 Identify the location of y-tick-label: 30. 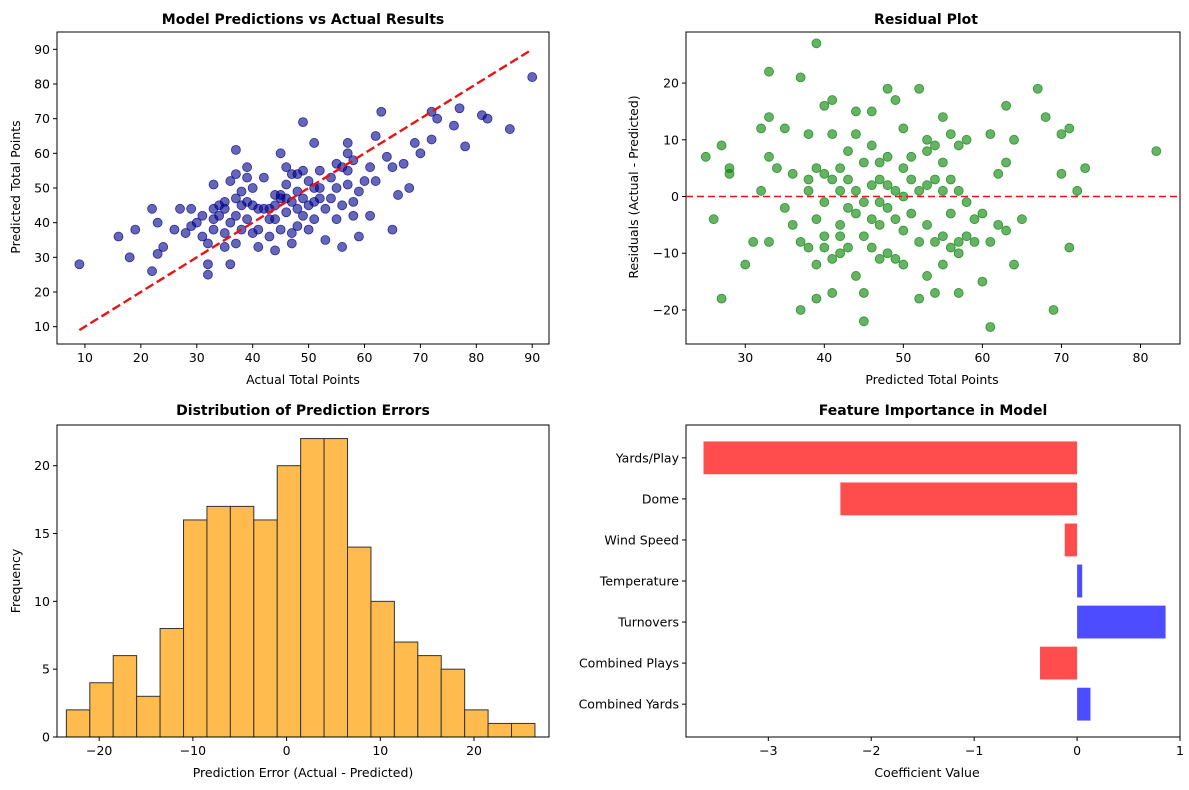
(42, 257).